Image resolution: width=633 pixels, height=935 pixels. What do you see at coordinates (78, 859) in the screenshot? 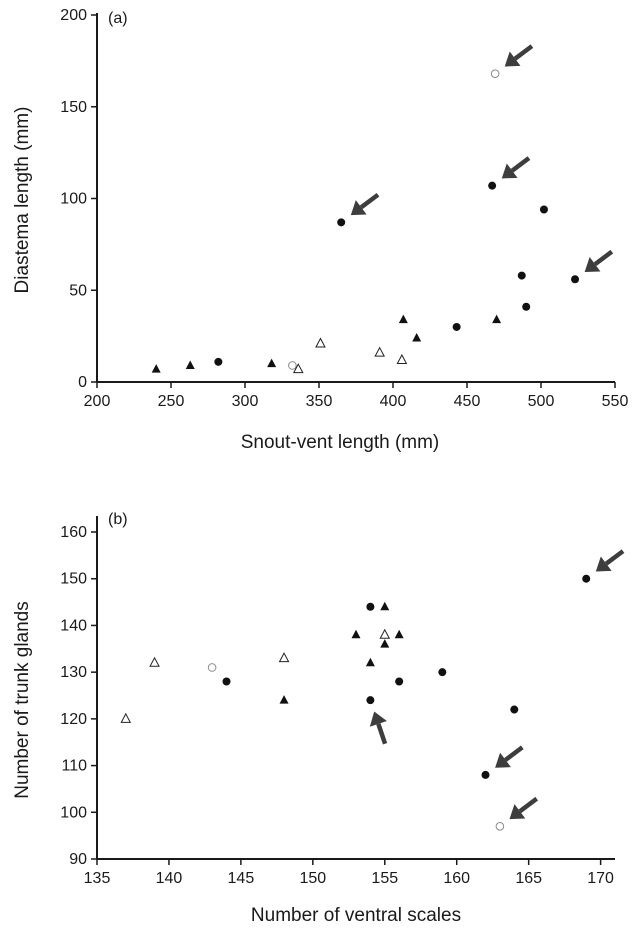
I see `y-tick-label: 90` at bounding box center [78, 859].